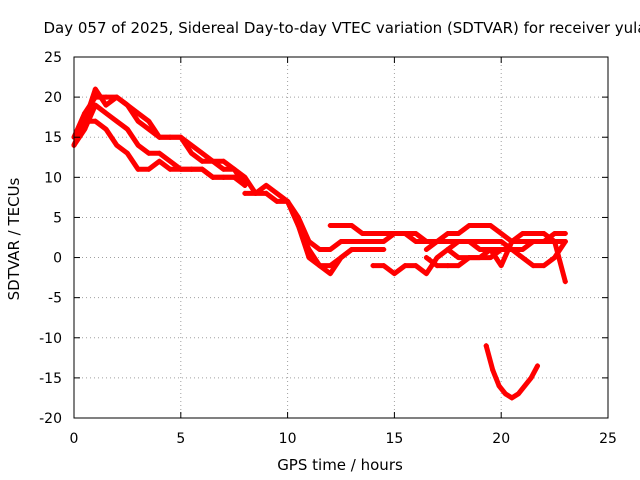 The height and width of the screenshot is (480, 640). What do you see at coordinates (288, 439) in the screenshot?
I see `x-tick-label: 10` at bounding box center [288, 439].